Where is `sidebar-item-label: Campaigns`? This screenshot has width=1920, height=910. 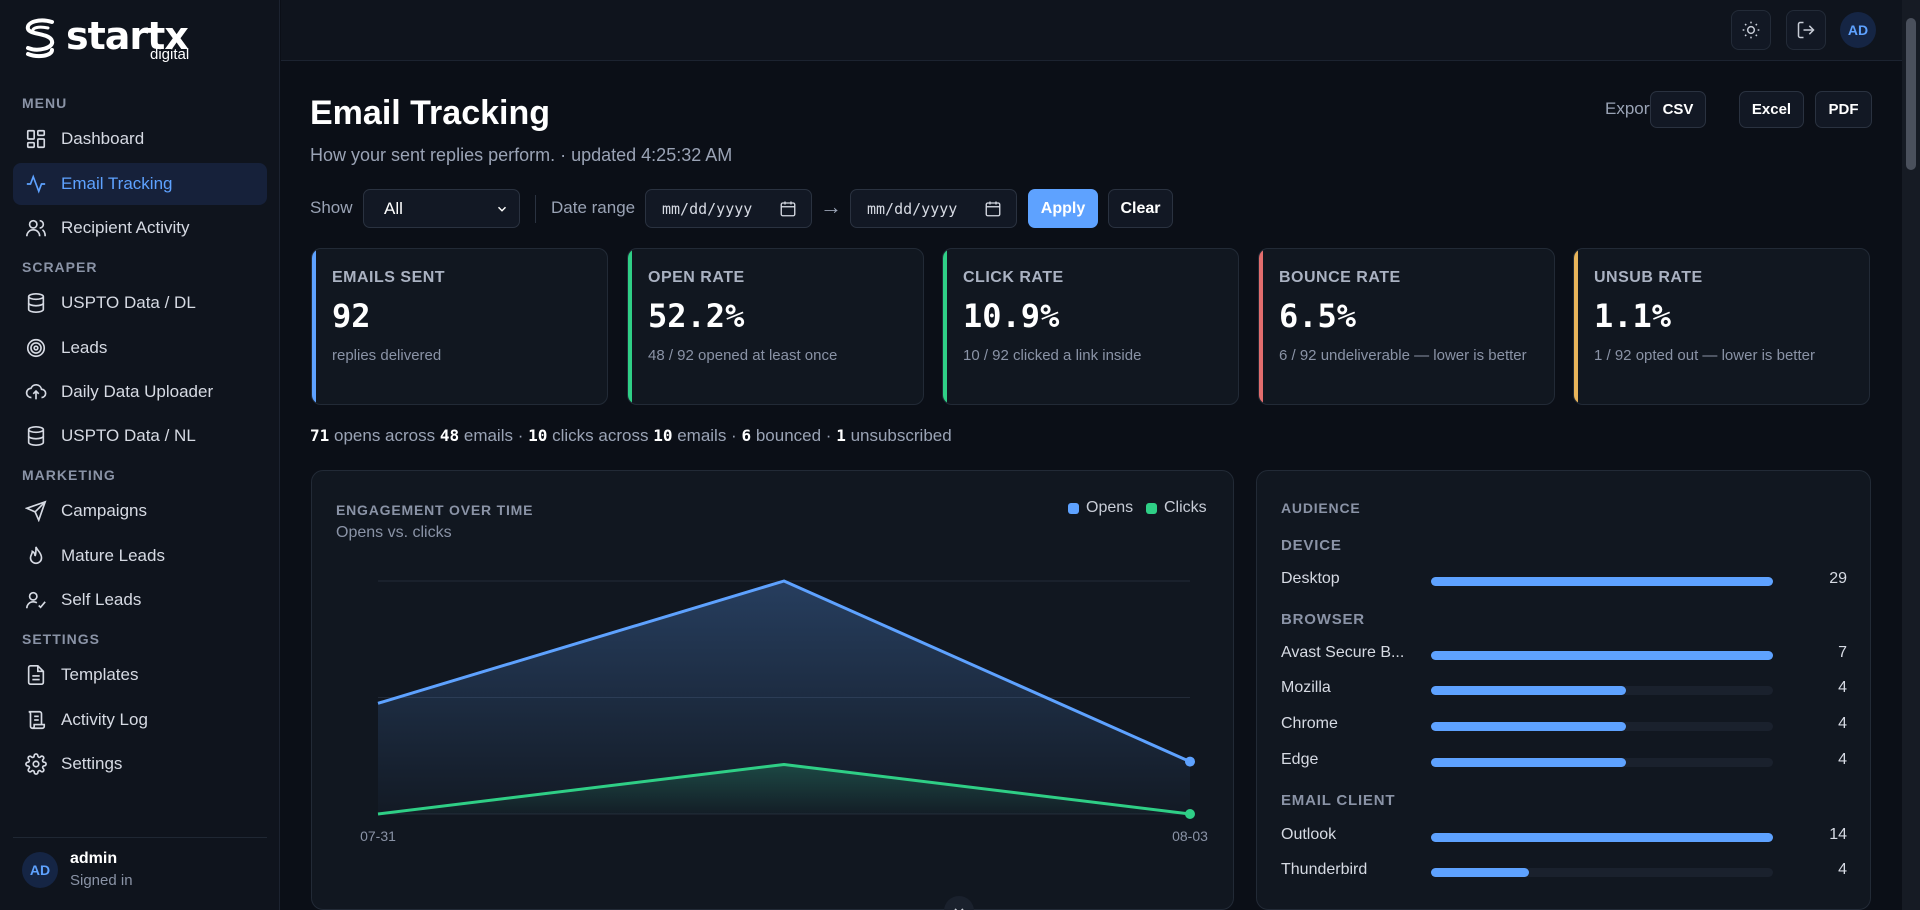
sidebar-item-label: Campaigns is located at coordinates (104, 510).